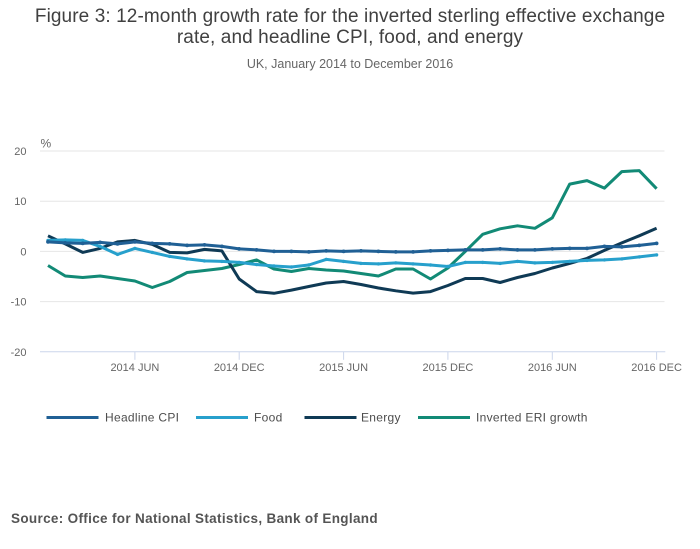 The image size is (700, 549). Describe the element at coordinates (19, 303) in the screenshot. I see `svg-text: -10` at that location.